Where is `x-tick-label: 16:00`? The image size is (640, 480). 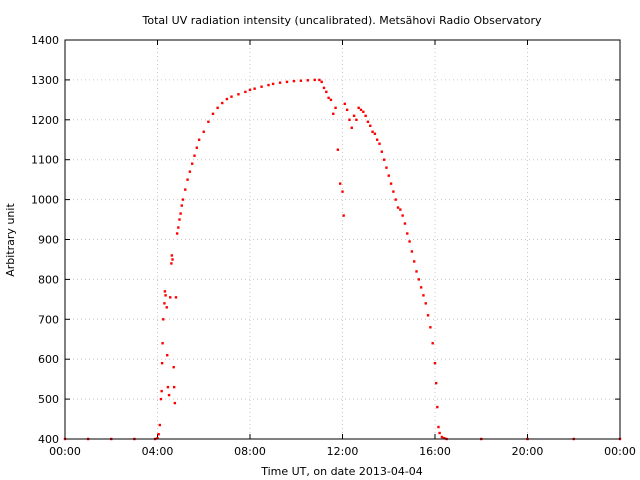
x-tick-label: 16:00 is located at coordinates (435, 451).